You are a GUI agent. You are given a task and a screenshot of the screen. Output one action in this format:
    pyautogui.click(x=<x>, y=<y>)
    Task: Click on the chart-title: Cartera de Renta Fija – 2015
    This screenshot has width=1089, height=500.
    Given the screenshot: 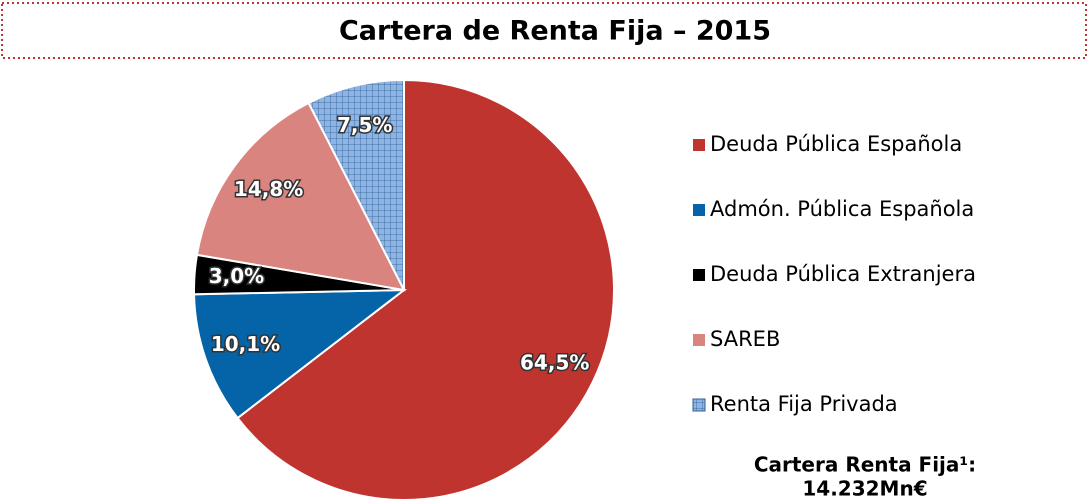 What is the action you would take?
    pyautogui.click(x=555, y=31)
    